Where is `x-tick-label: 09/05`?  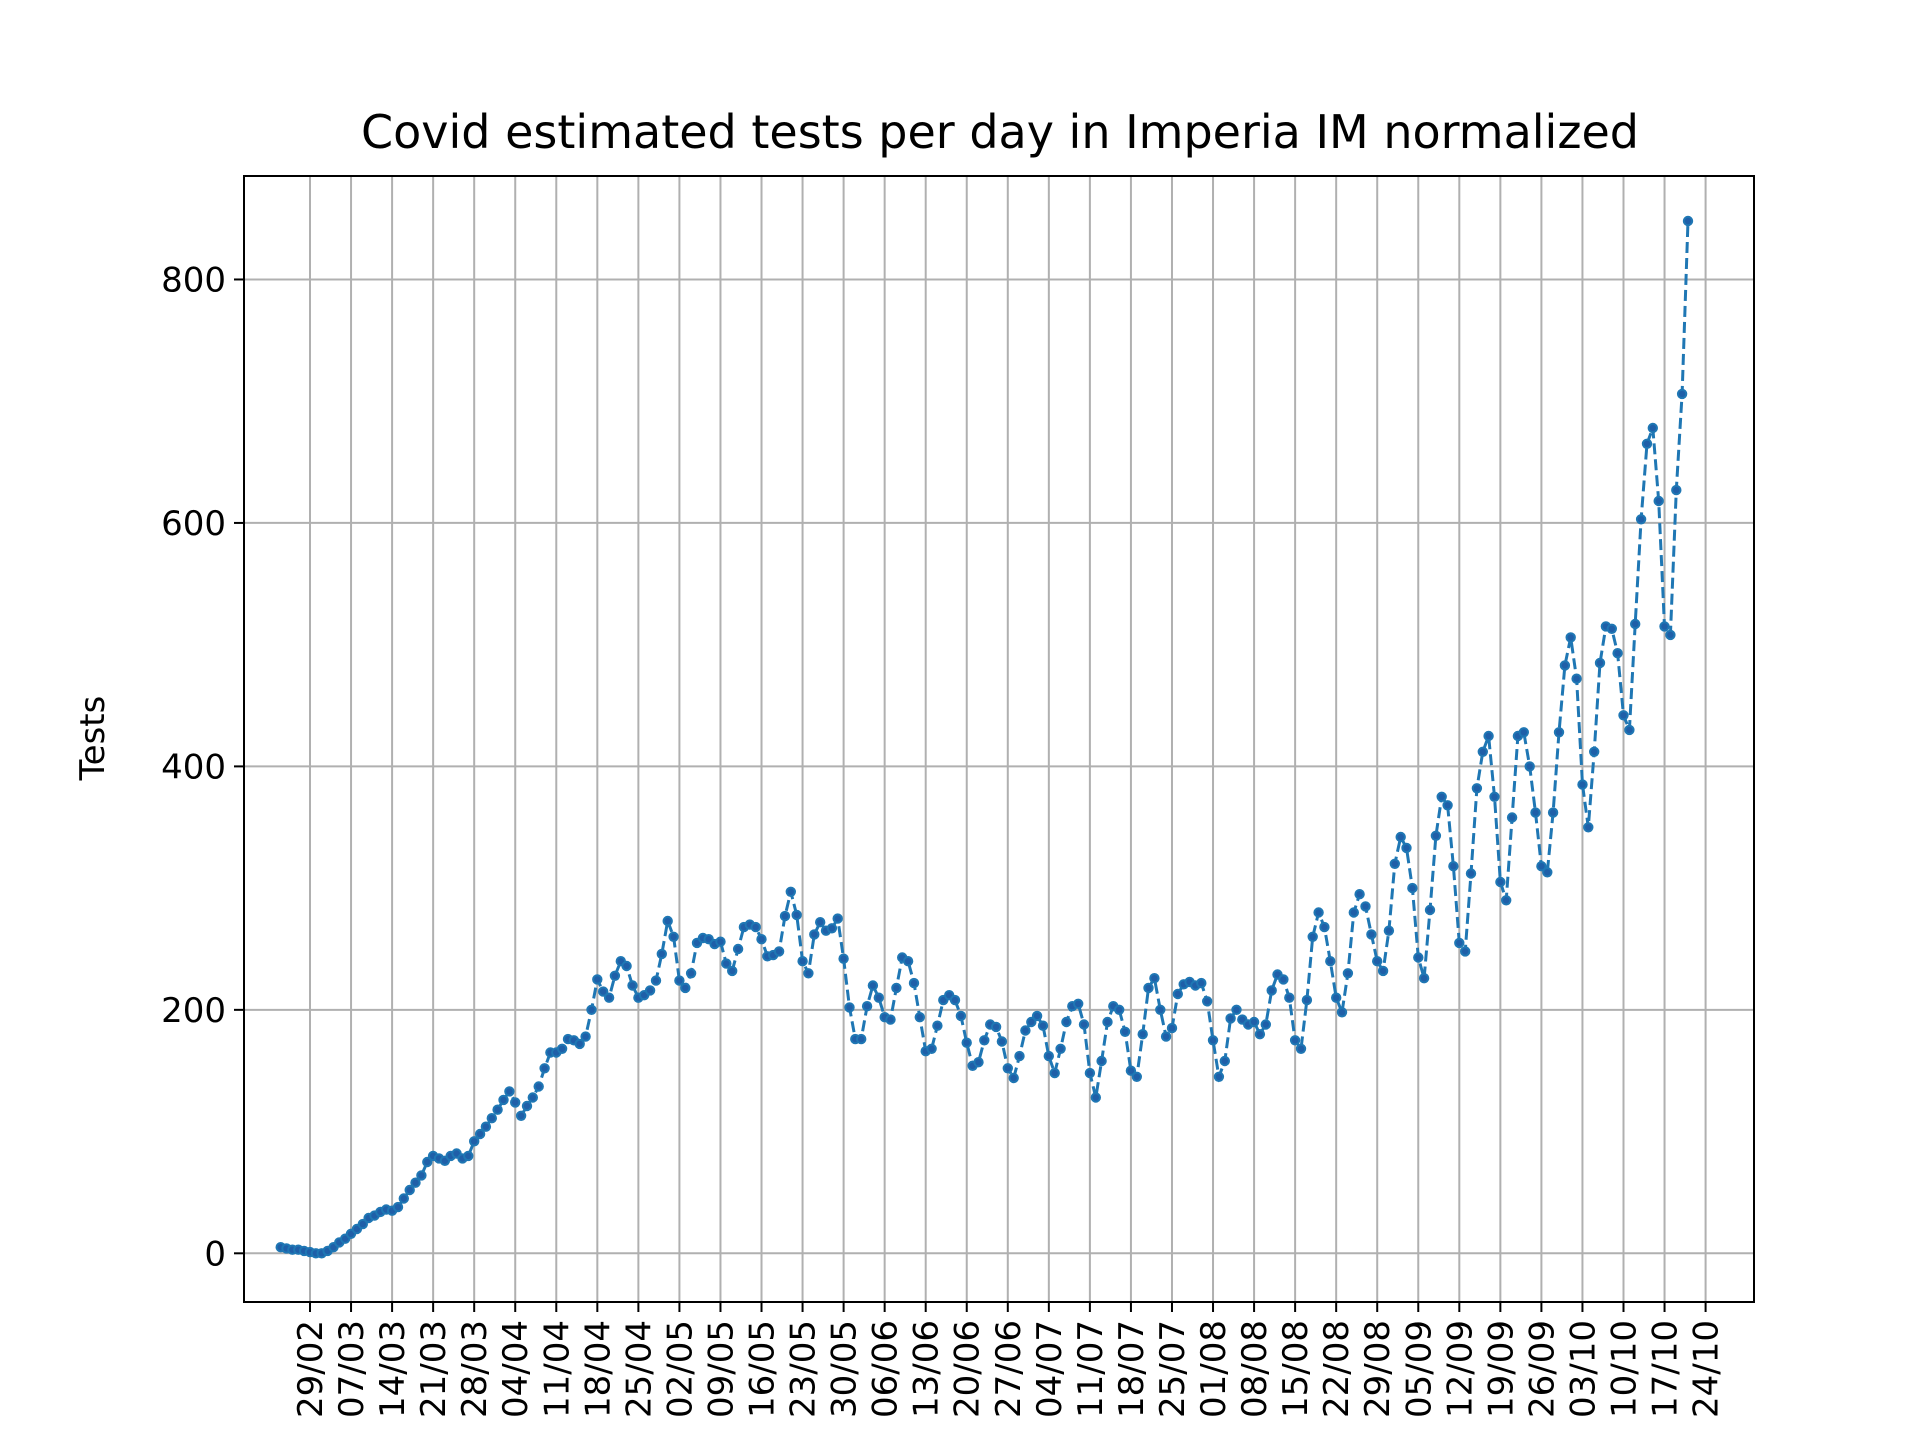 x-tick-label: 09/05 is located at coordinates (721, 1369).